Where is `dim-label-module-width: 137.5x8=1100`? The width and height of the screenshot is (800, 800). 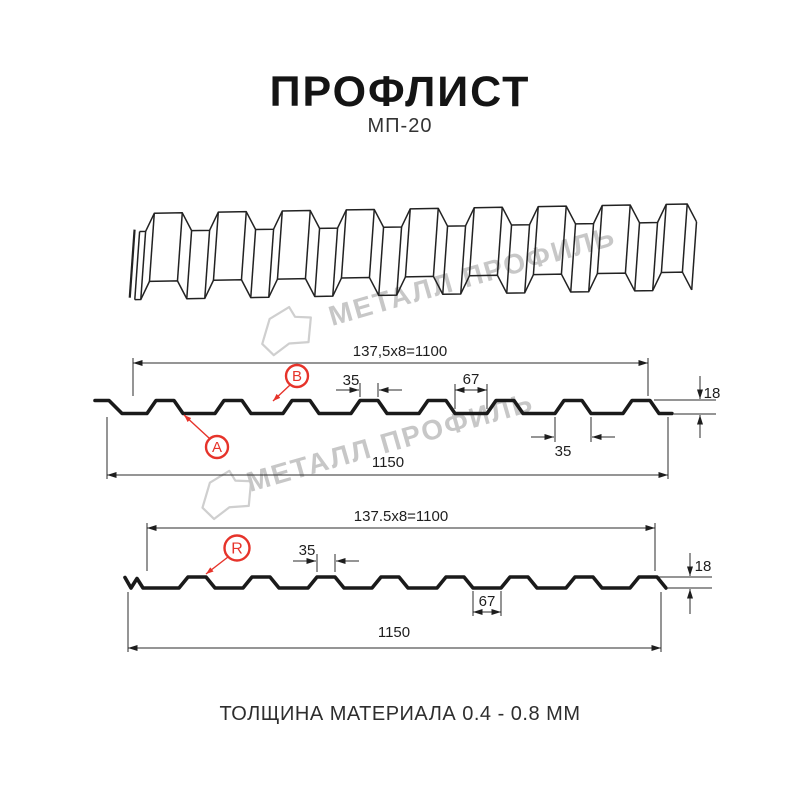 dim-label-module-width: 137.5x8=1100 is located at coordinates (401, 516).